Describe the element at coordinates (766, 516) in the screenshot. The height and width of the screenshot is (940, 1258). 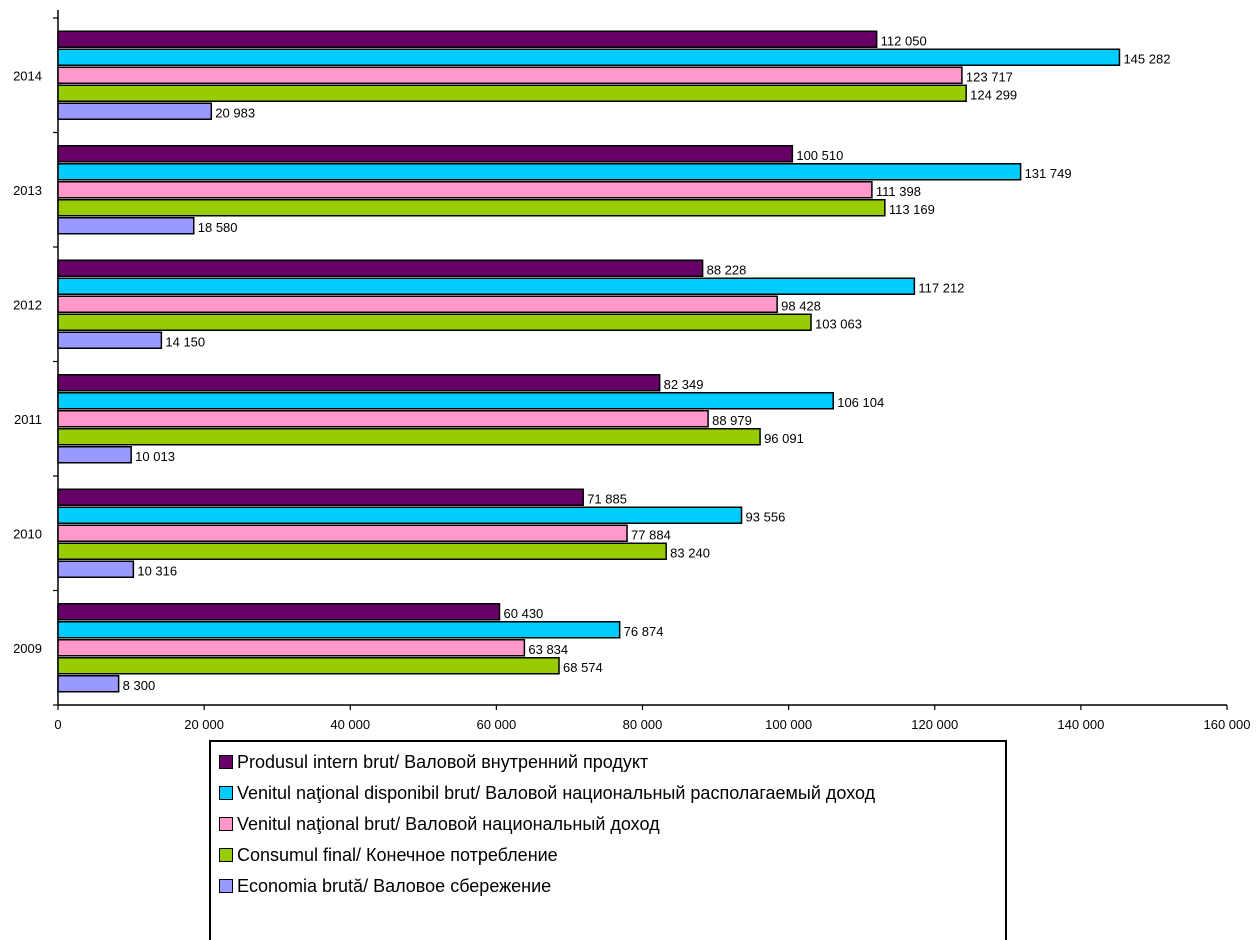
I see `data-label: 93 556` at that location.